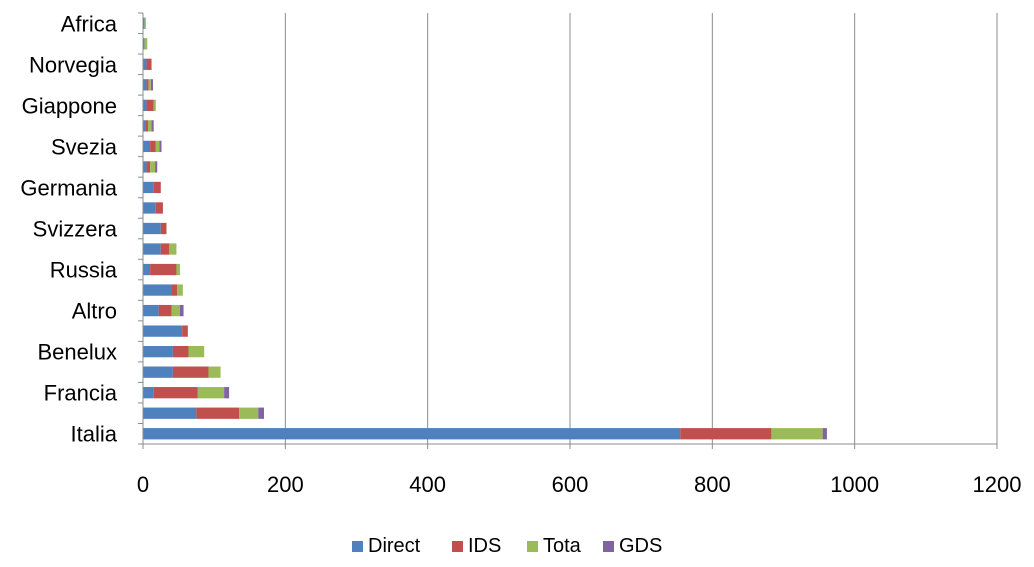 This screenshot has width=1034, height=567. I want to click on legend-label-tota: Tota, so click(562, 546).